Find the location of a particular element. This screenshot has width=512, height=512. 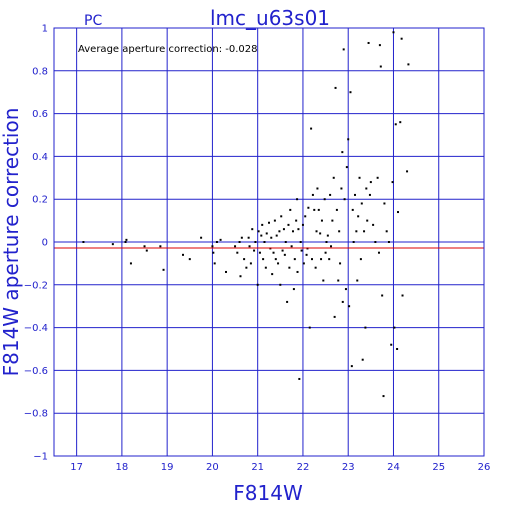

y-tick-label: 0.6 is located at coordinates (40, 114).